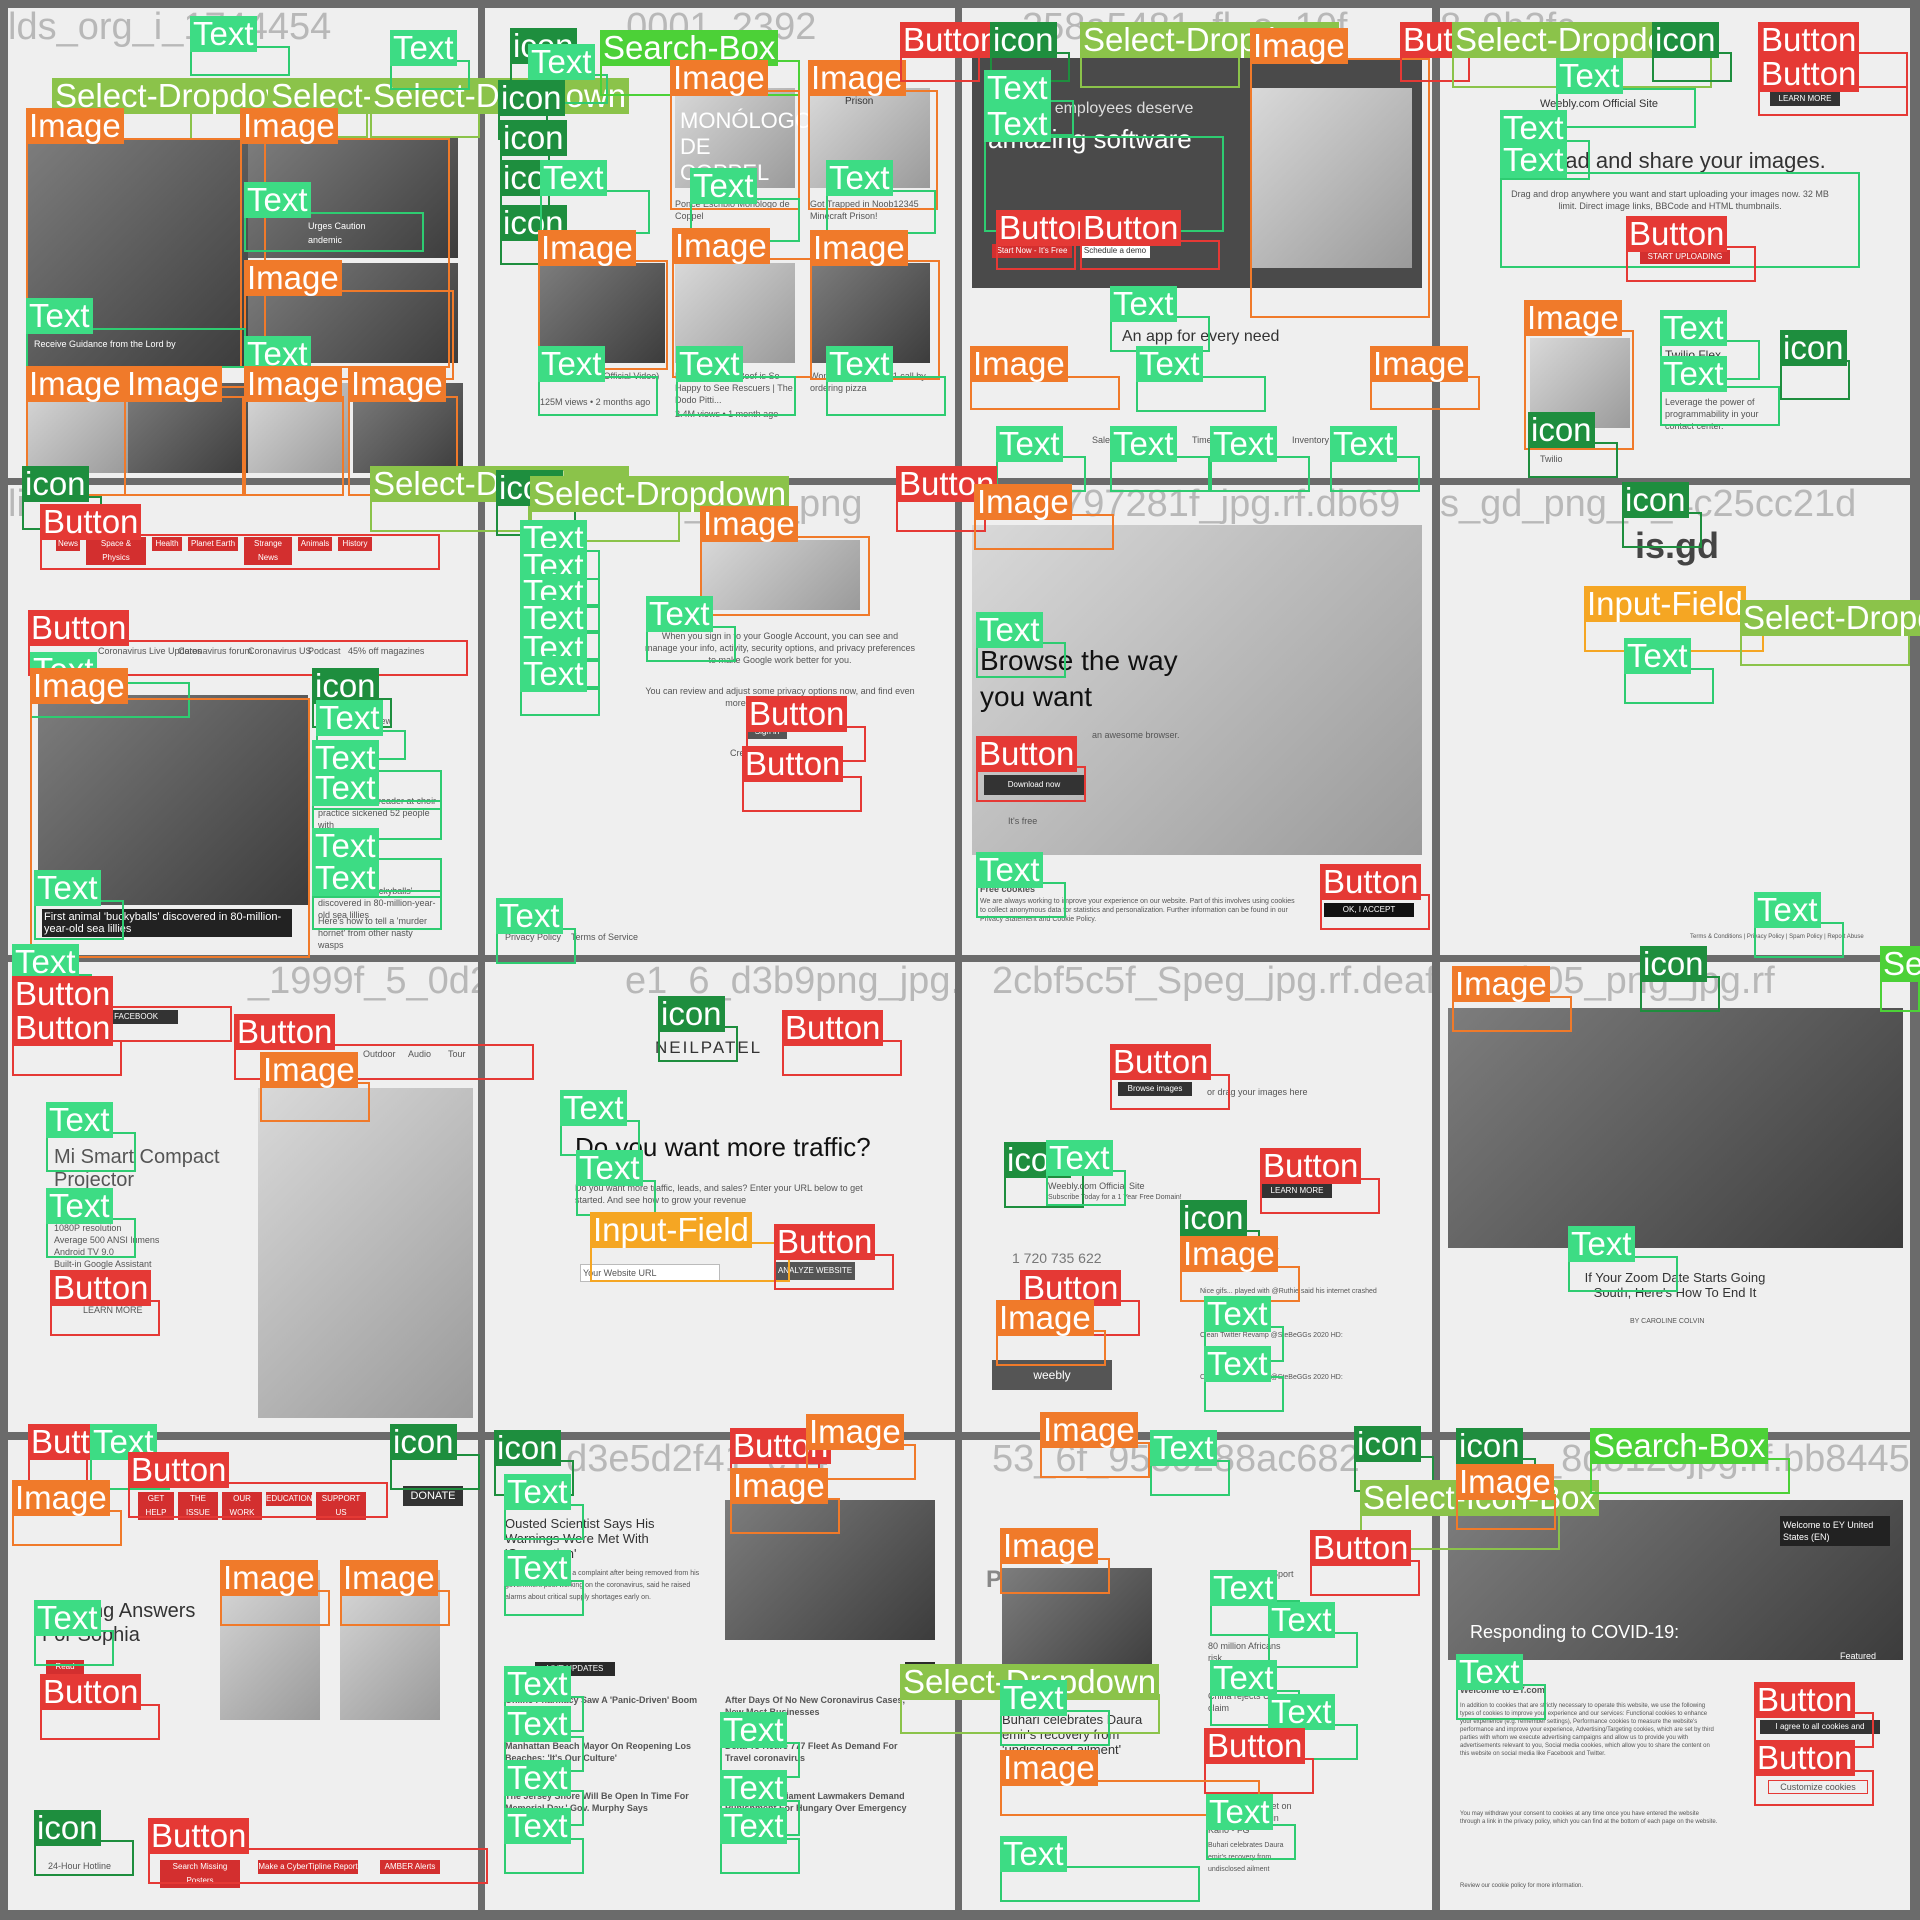 The height and width of the screenshot is (1920, 1920). Describe the element at coordinates (1155, 1089) in the screenshot. I see `browse-images-button: Browse images` at that location.